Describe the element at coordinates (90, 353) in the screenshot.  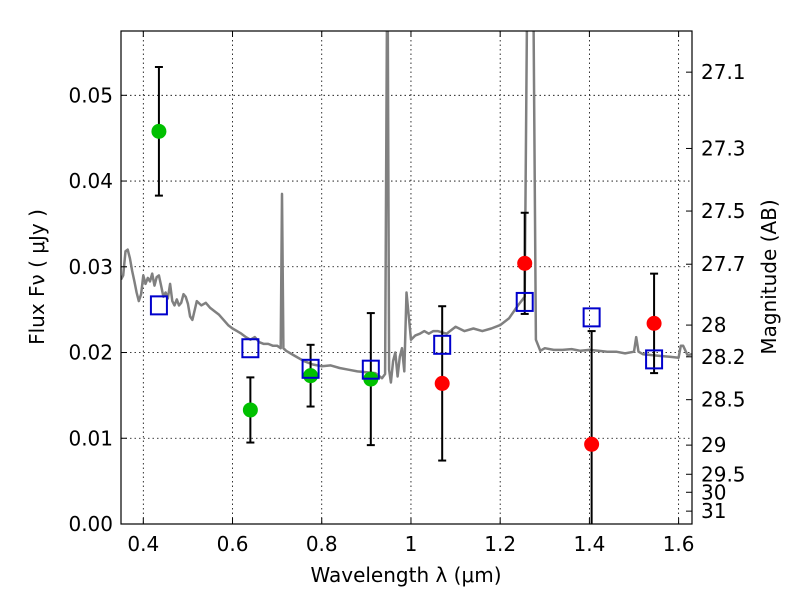
I see `y-tick-label: 0.02` at that location.